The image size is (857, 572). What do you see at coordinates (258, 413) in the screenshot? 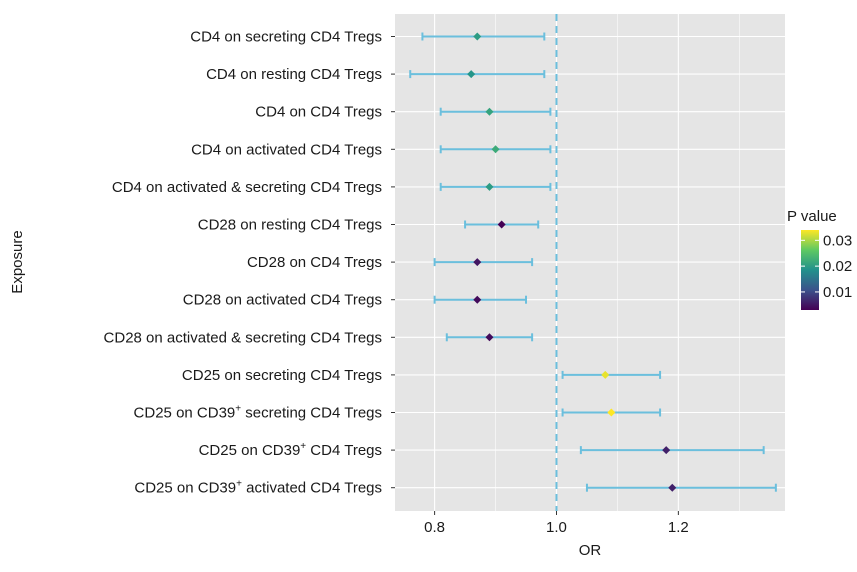
I see `row-label: CD25 on CD39+ secreting CD4 Tregs` at bounding box center [258, 413].